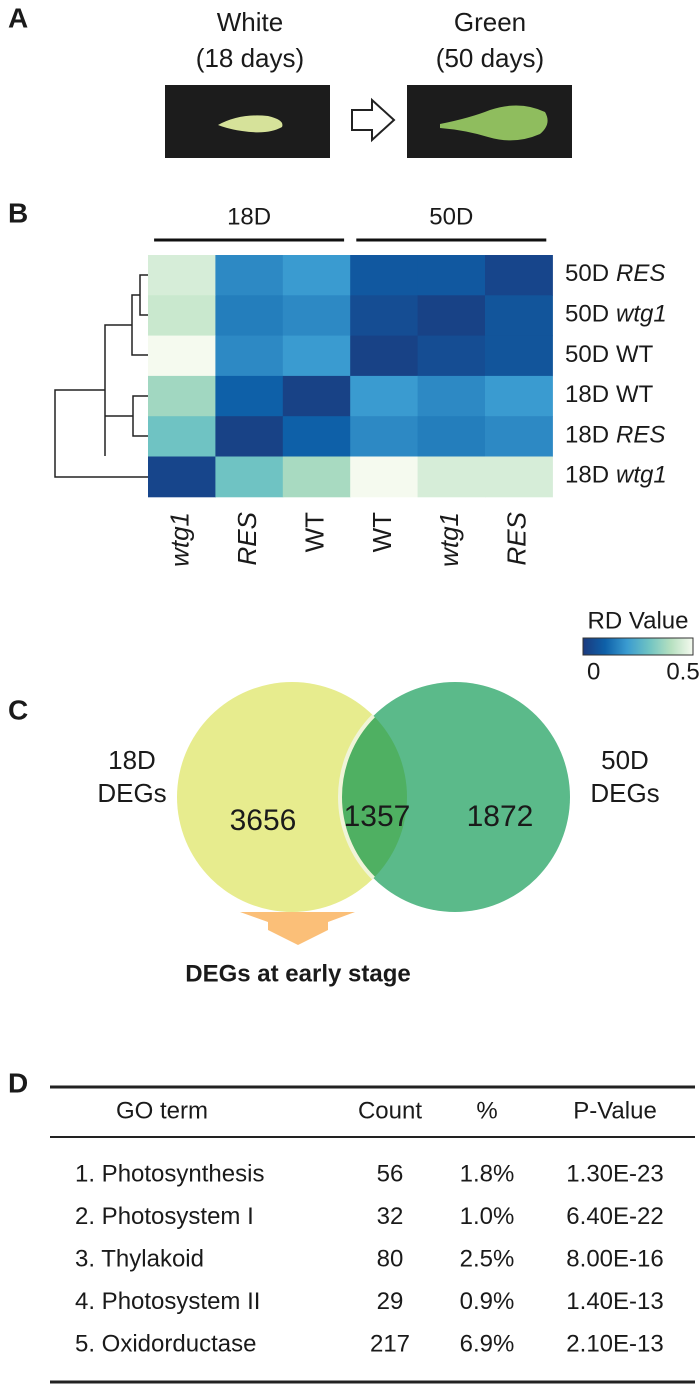 The width and height of the screenshot is (700, 1393). What do you see at coordinates (390, 1173) in the screenshot?
I see `table-cell: 56` at bounding box center [390, 1173].